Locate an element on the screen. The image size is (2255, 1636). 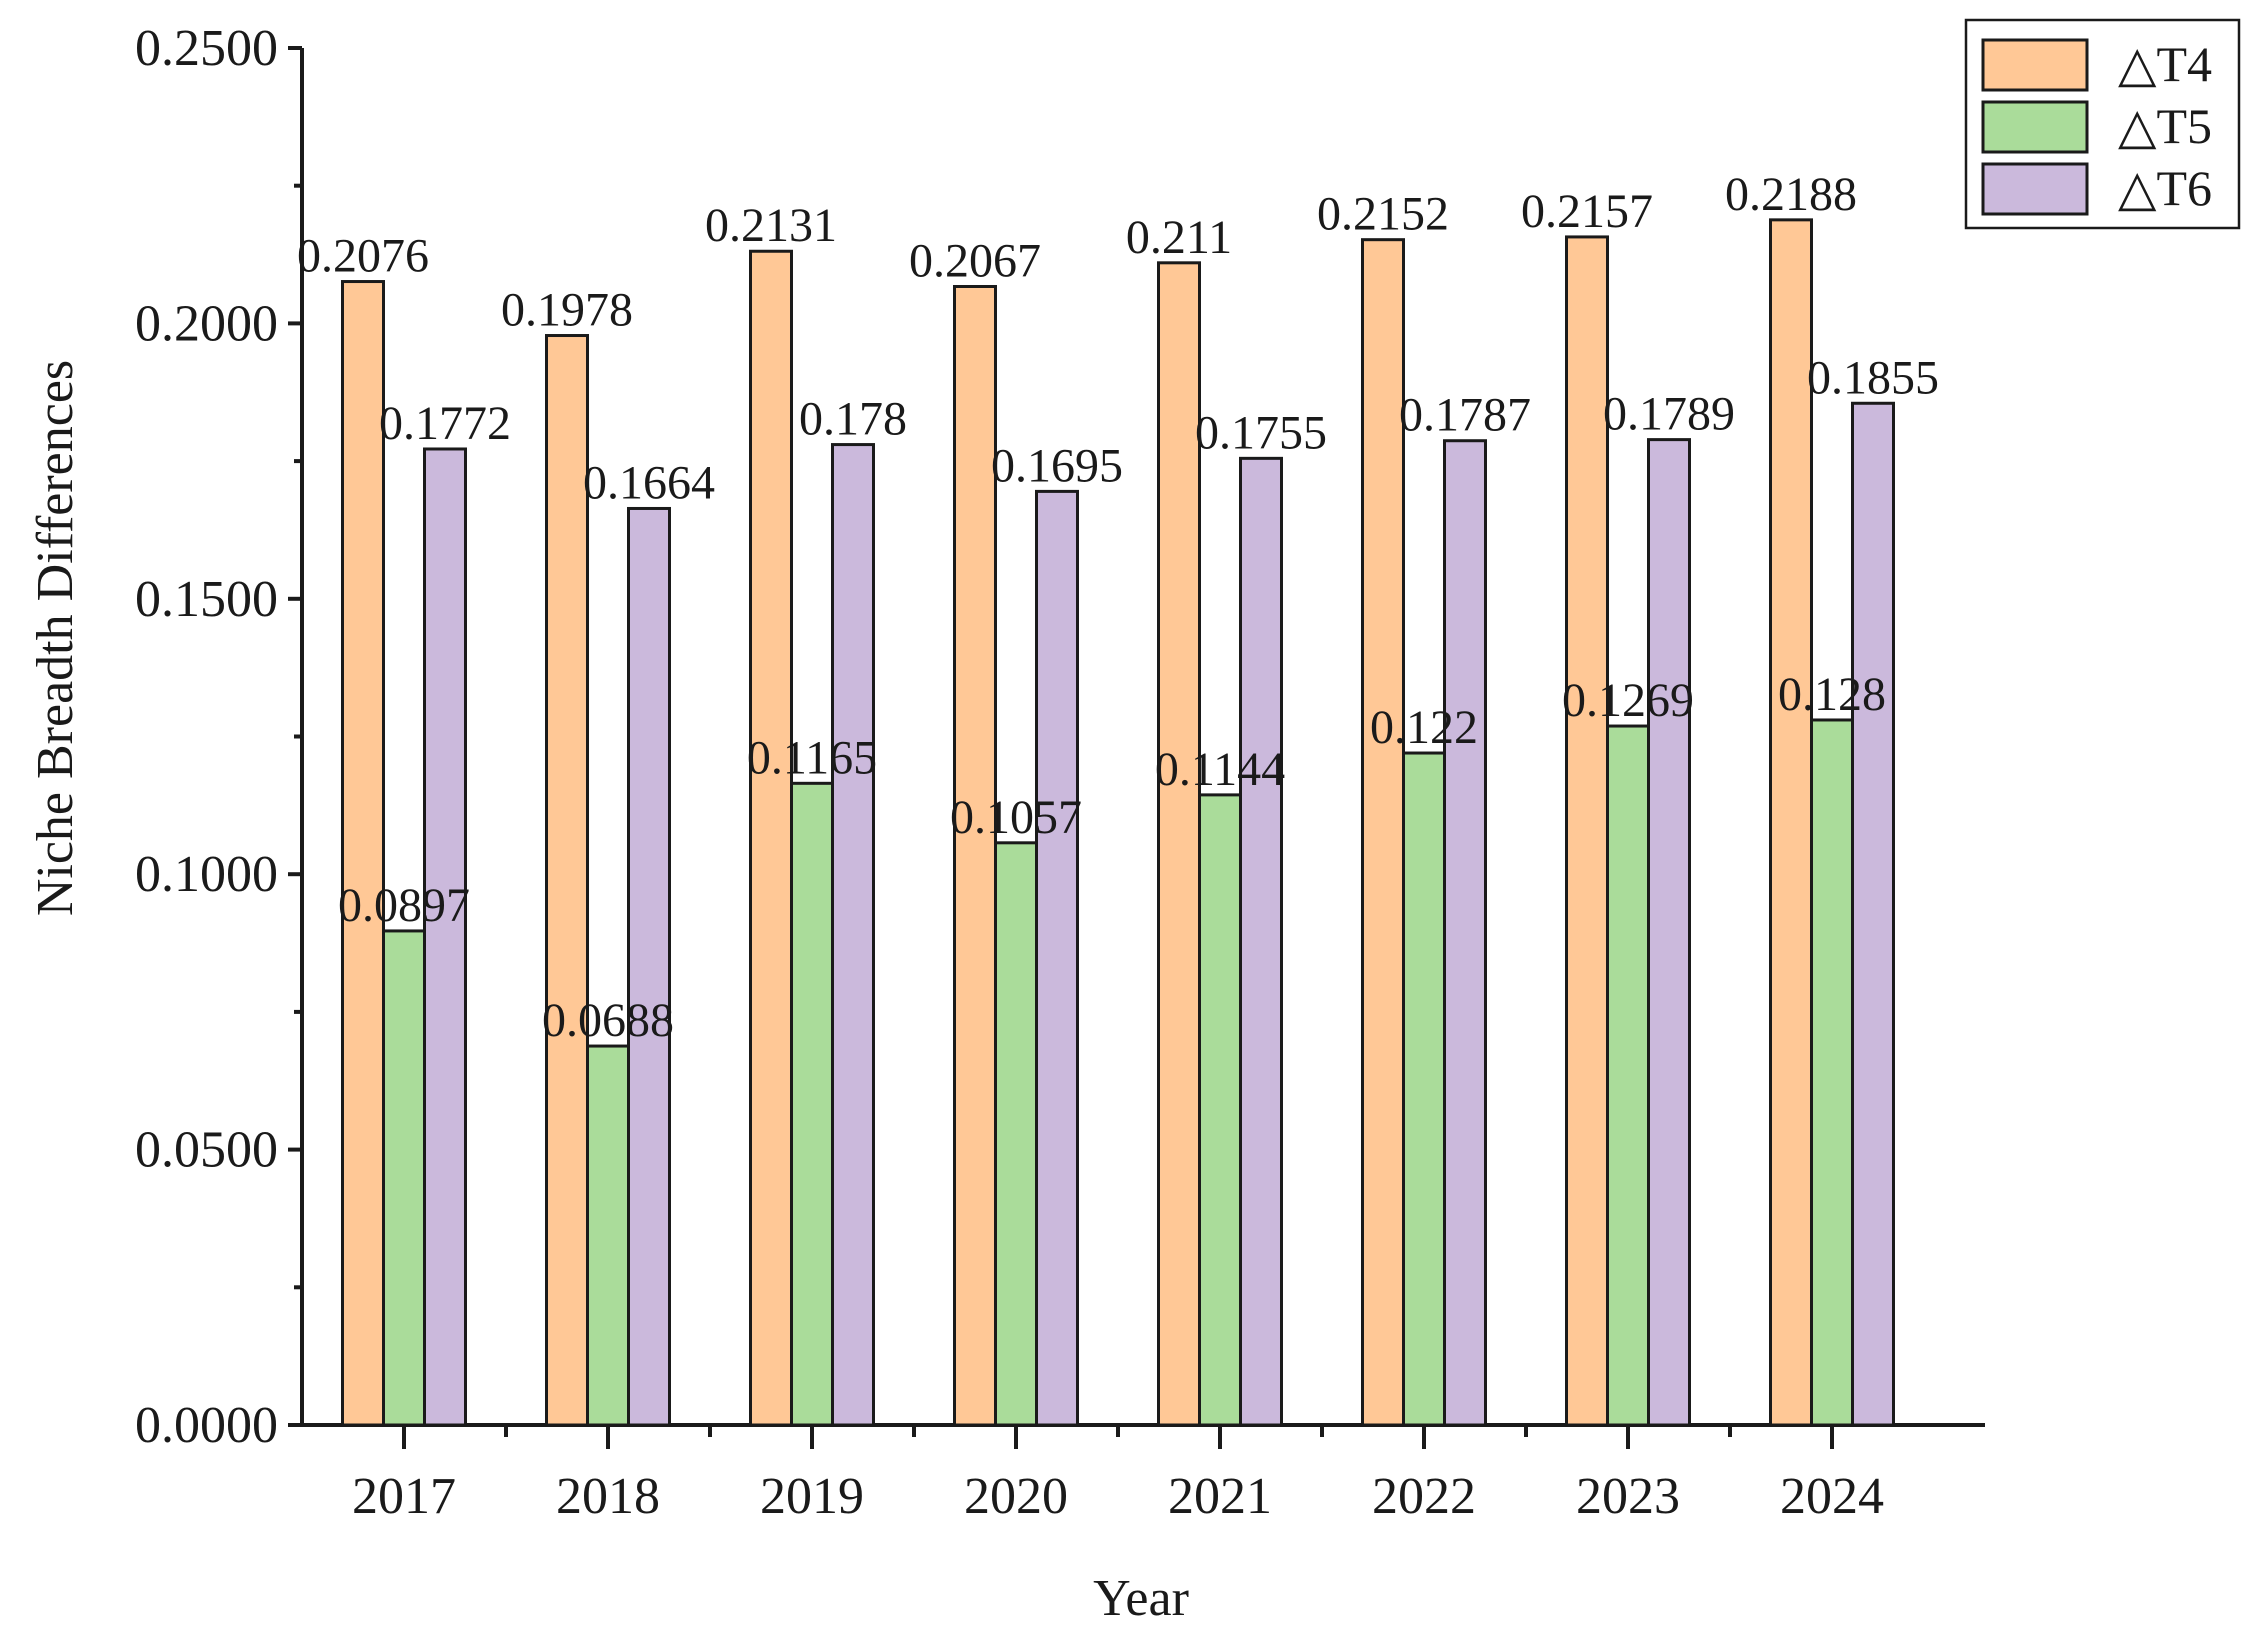
data-label: 0.1664 is located at coordinates (649, 482).